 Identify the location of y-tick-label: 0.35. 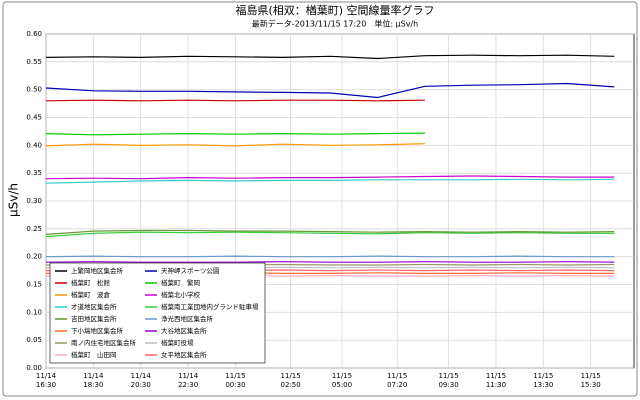
(34, 173).